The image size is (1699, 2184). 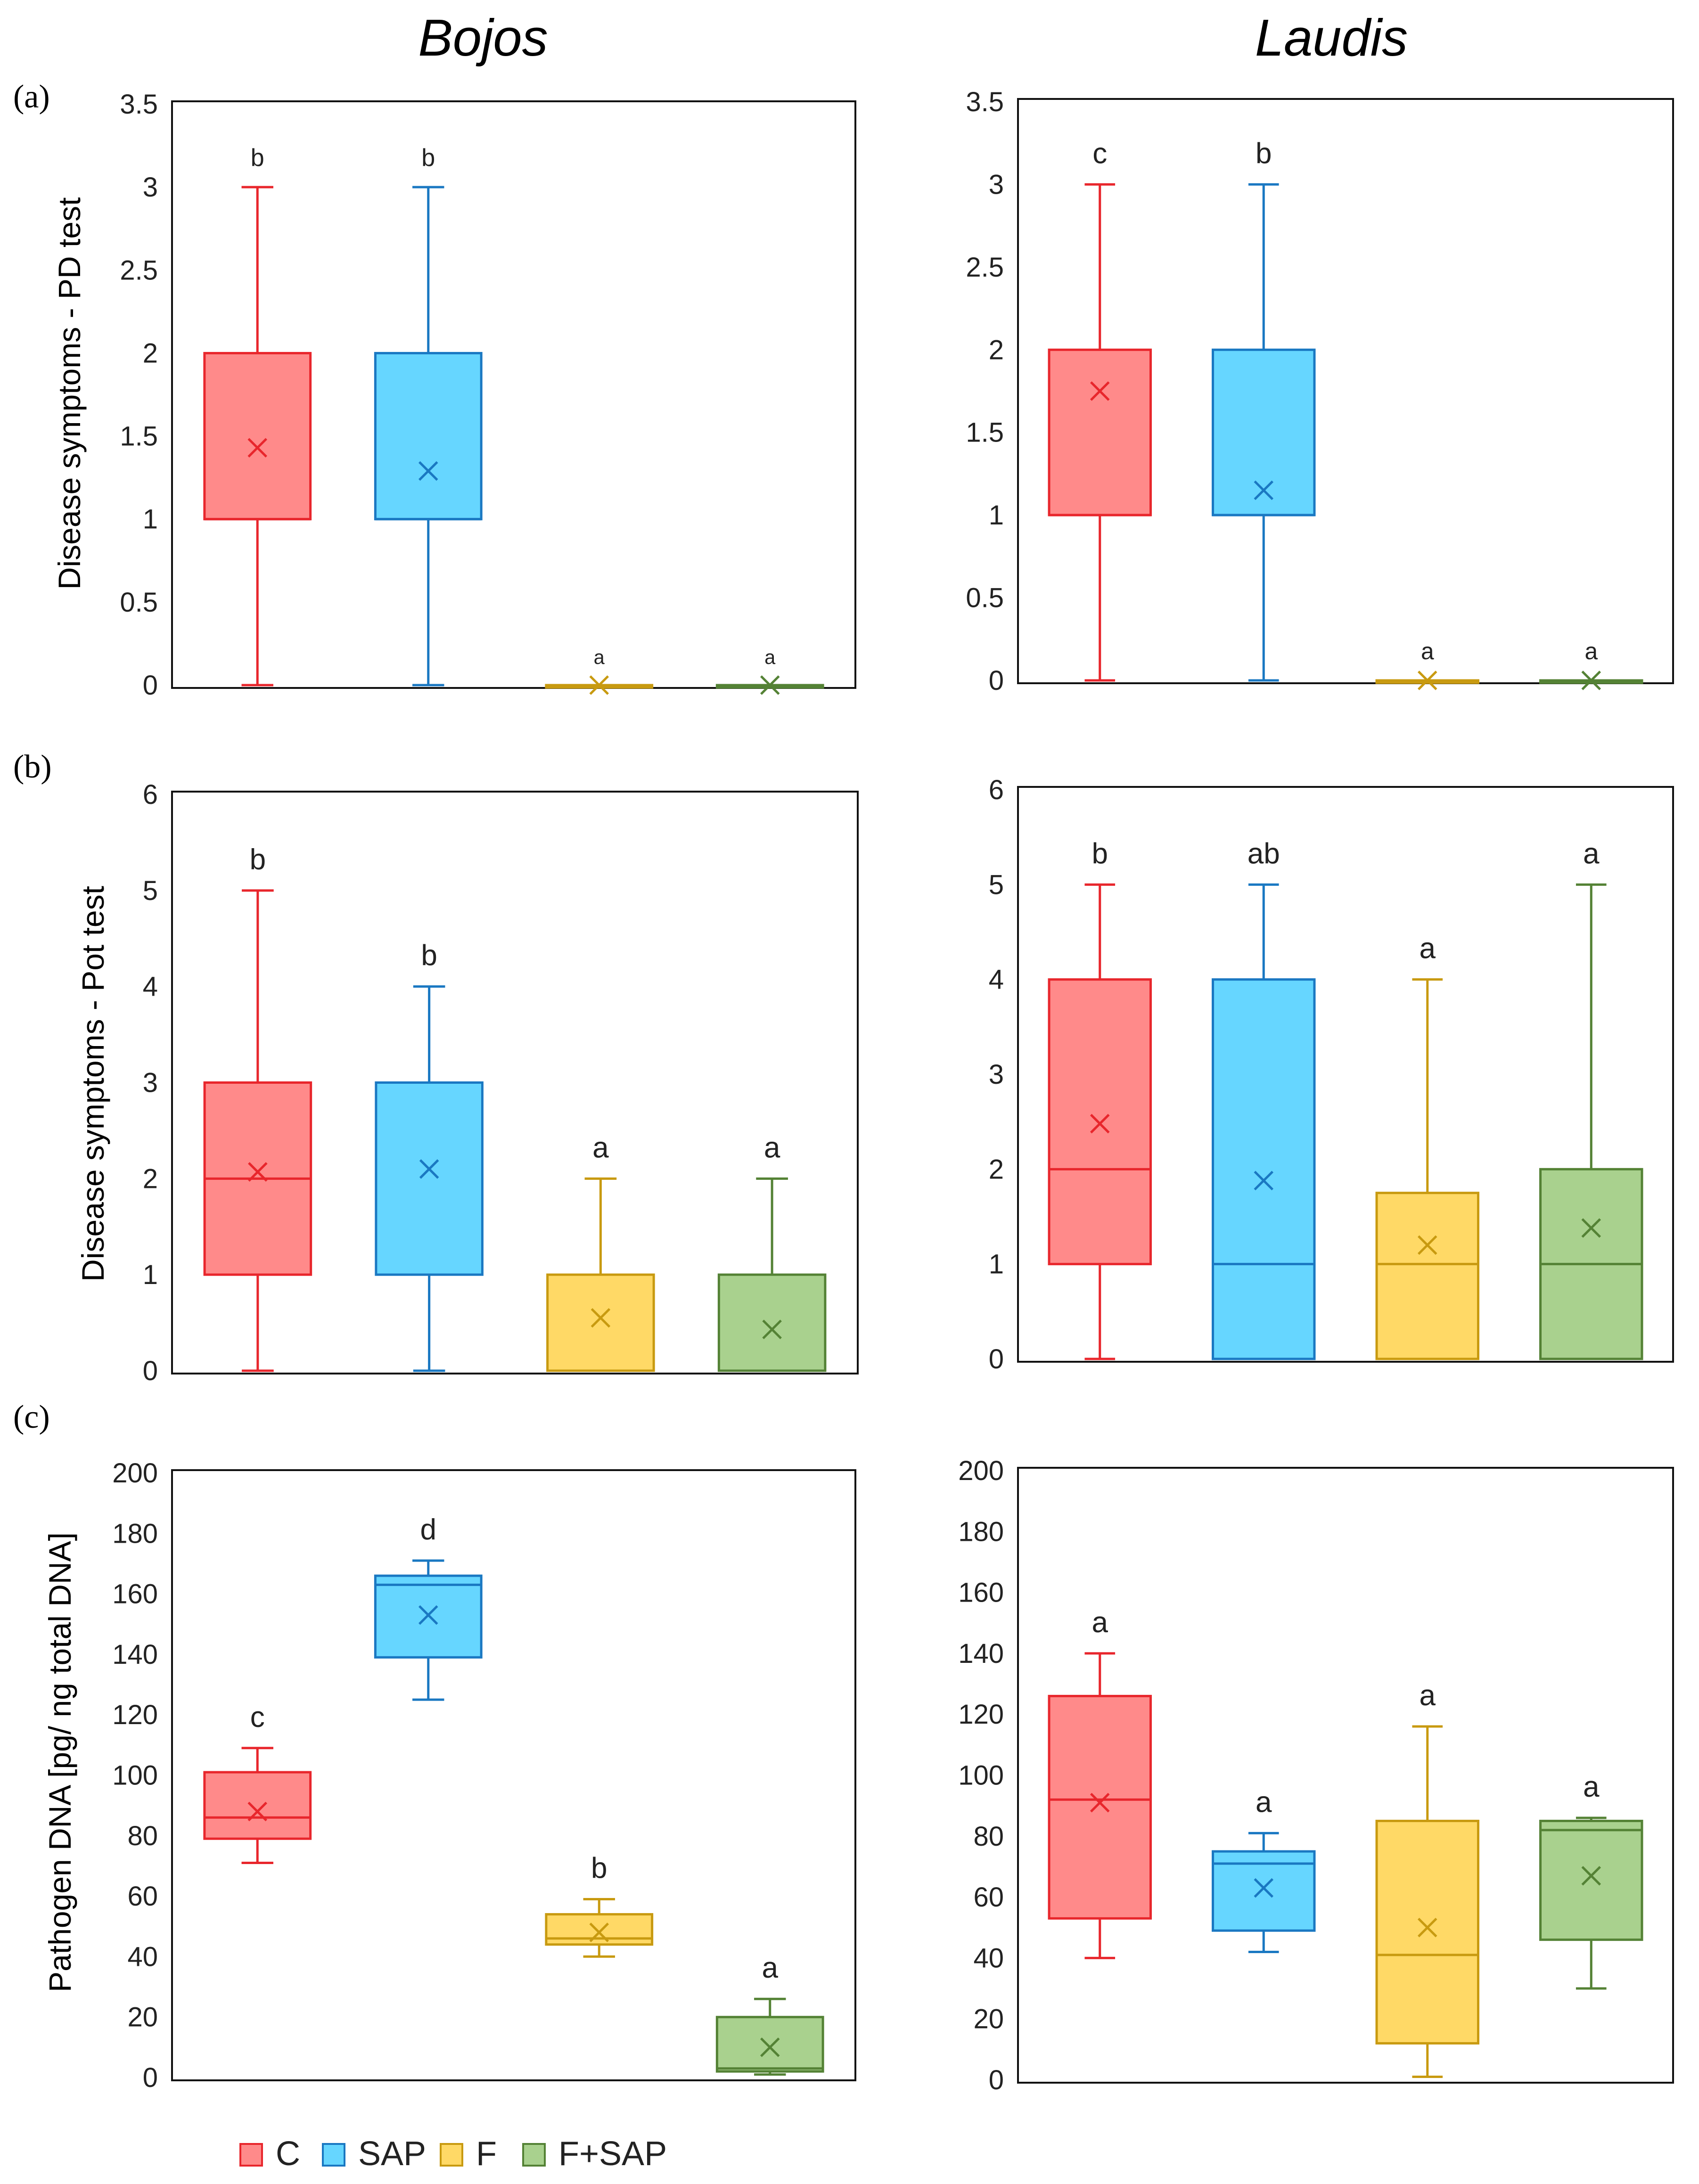 What do you see at coordinates (468, 2154) in the screenshot?
I see `legend-item-f: F` at bounding box center [468, 2154].